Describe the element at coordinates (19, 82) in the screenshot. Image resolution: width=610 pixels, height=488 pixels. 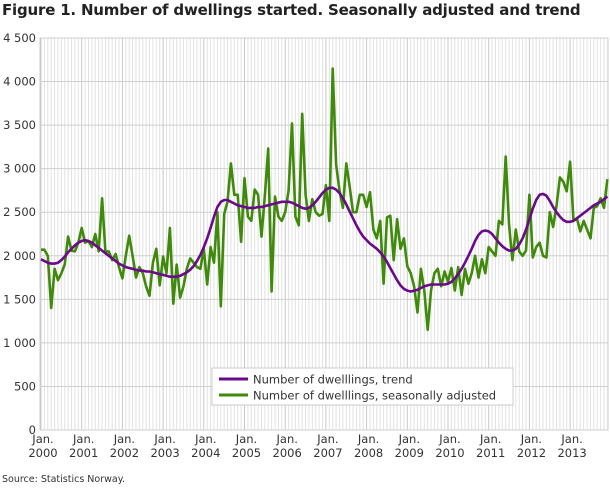
I see `y-tick-label: 4 000` at that location.